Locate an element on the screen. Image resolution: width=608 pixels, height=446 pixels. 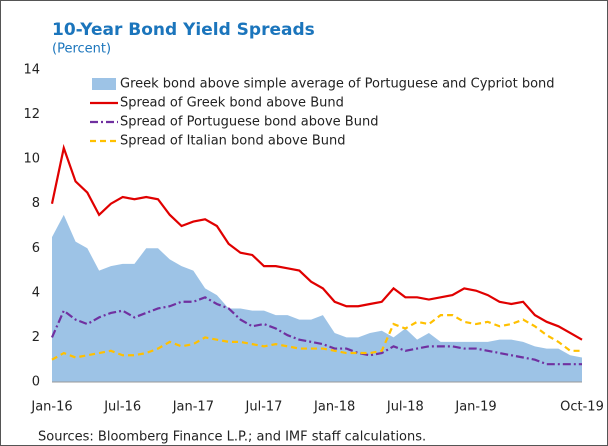
x-tick-label: Jan-16 is located at coordinates (51, 407).